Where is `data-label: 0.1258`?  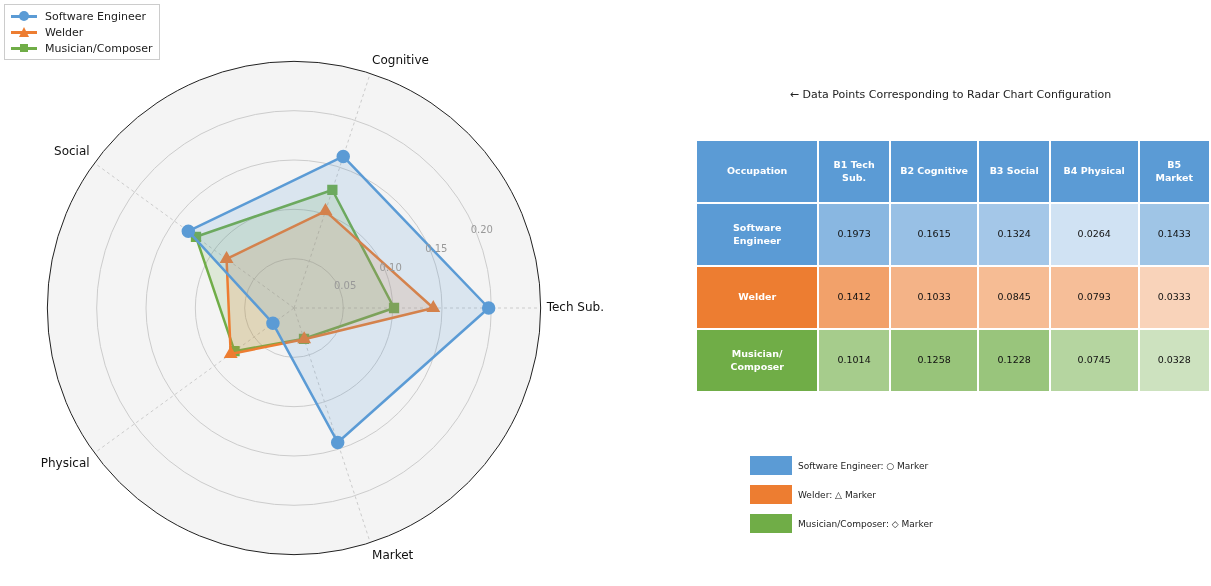
data-label: 0.1258 is located at coordinates (934, 360).